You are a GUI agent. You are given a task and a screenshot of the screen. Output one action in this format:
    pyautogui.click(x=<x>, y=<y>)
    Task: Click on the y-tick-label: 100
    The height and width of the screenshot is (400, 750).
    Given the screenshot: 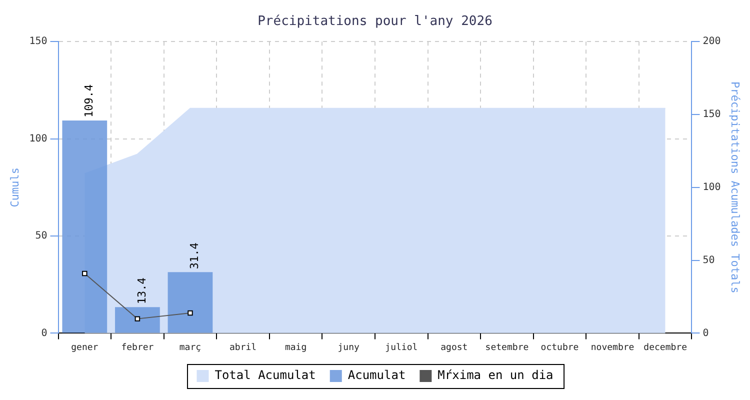 What is the action you would take?
    pyautogui.click(x=38, y=138)
    